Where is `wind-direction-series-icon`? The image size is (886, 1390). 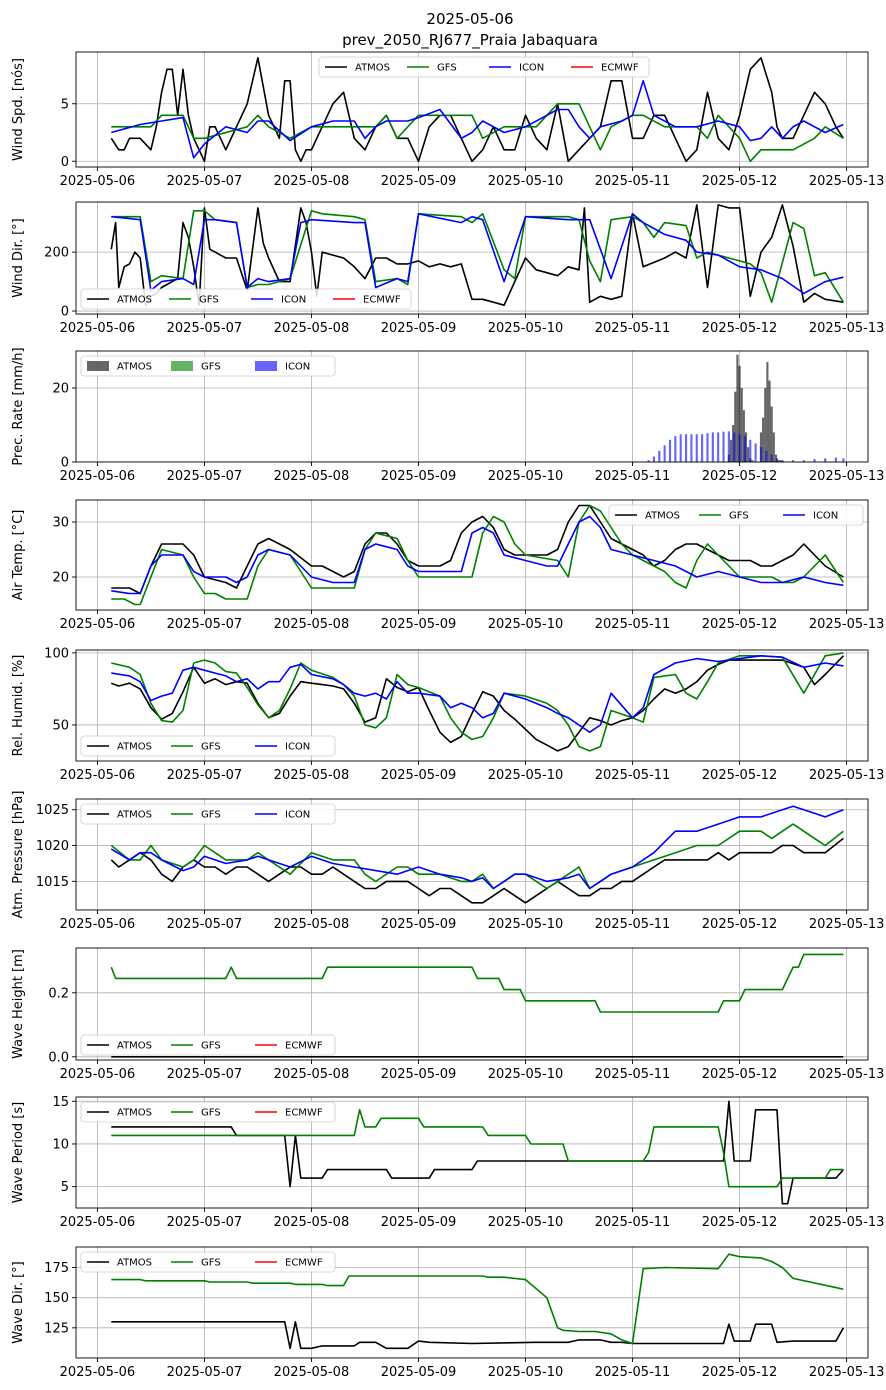
wind-direction-series-icon is located at coordinates (477, 254).